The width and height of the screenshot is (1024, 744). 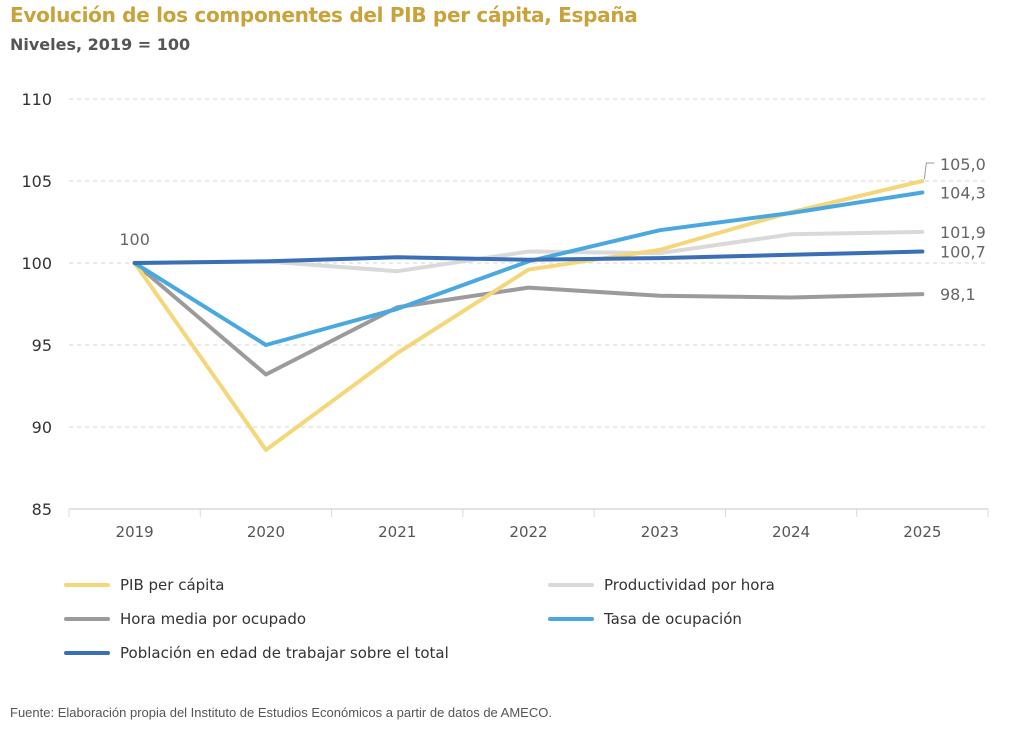 I want to click on end-value-label: 101,9, so click(x=963, y=232).